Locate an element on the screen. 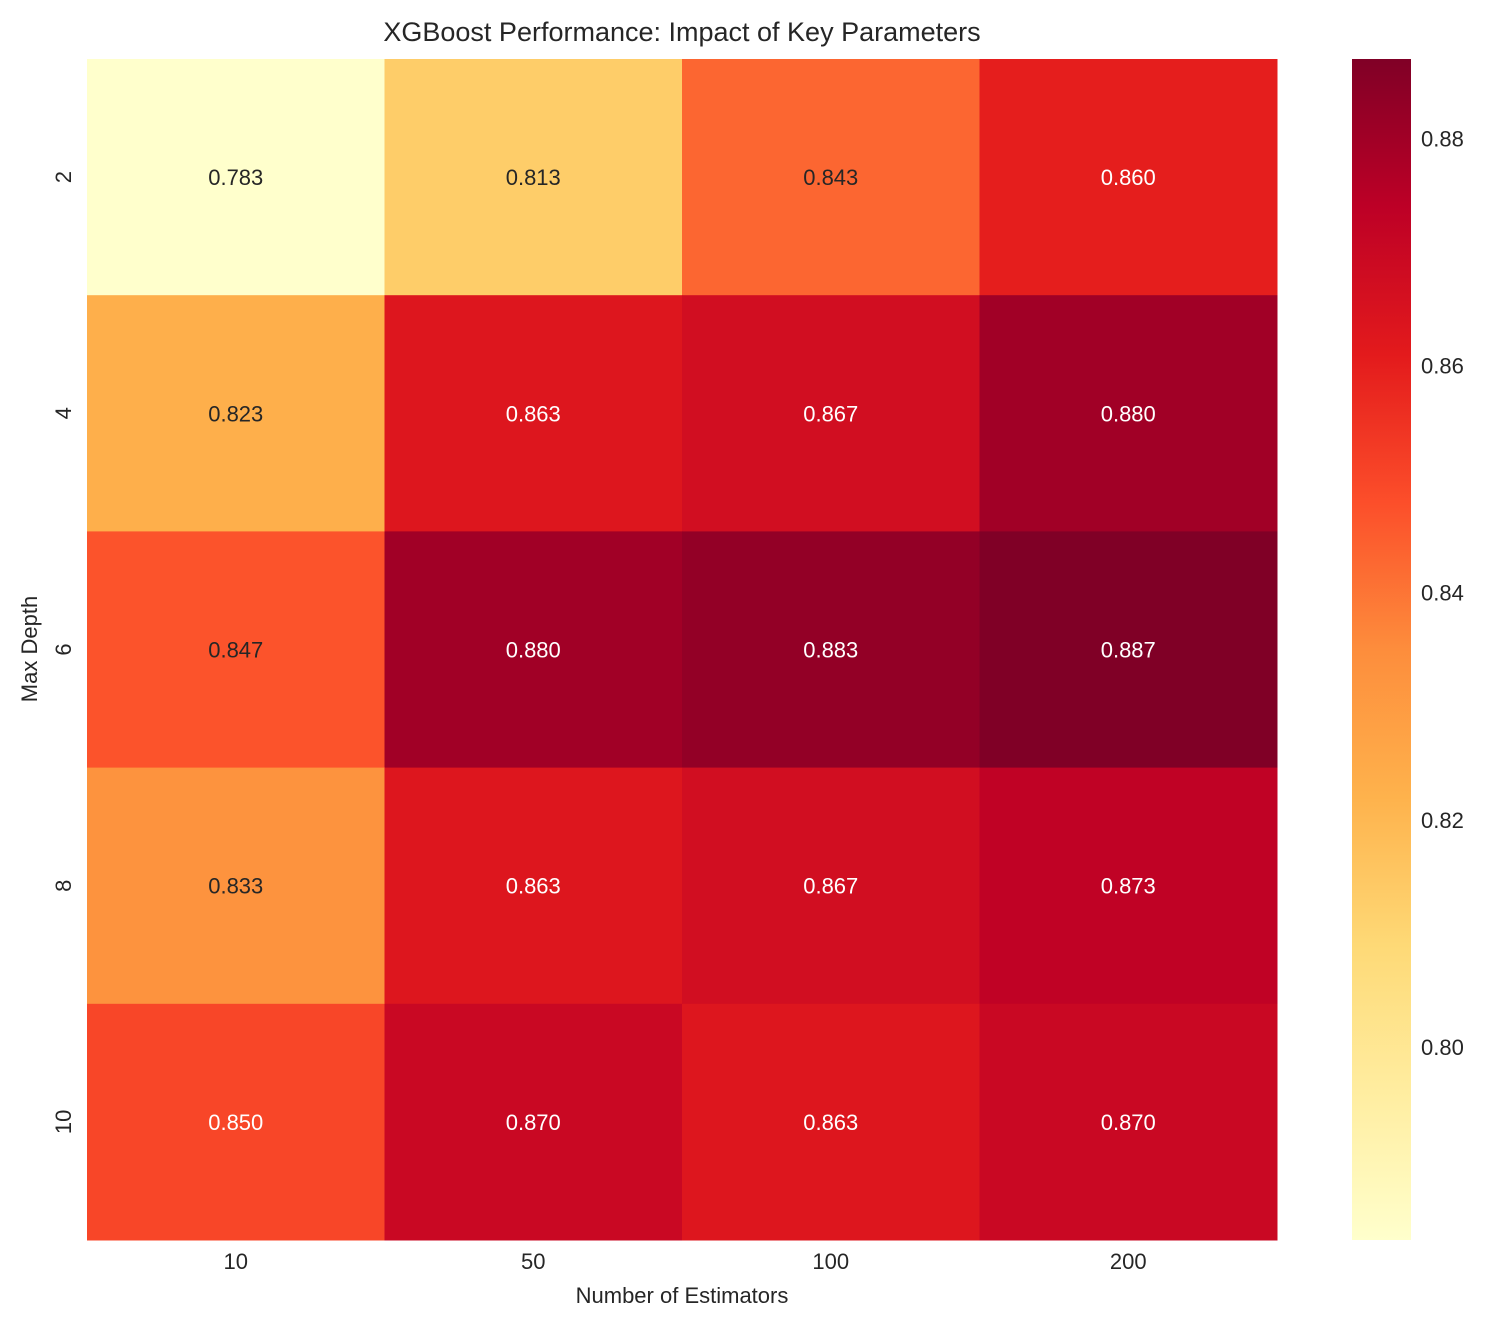  colorbar-tick-label: 0.84 is located at coordinates (1442, 593).